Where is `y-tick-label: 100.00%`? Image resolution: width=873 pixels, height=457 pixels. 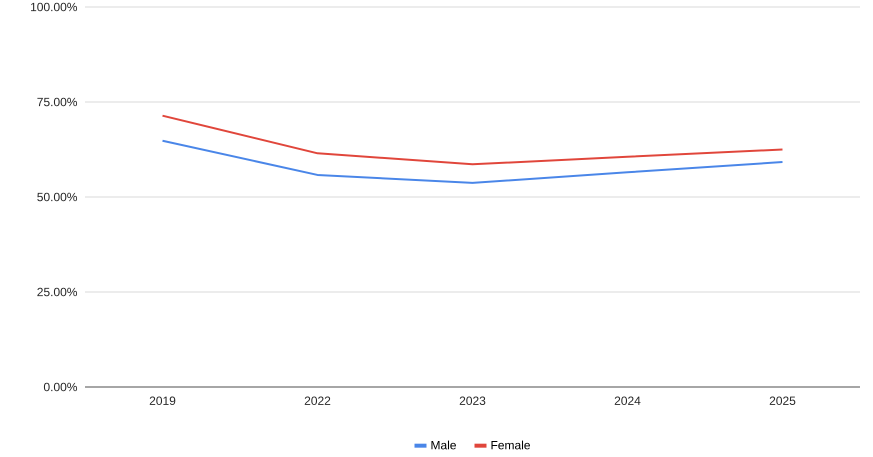 y-tick-label: 100.00% is located at coordinates (54, 7).